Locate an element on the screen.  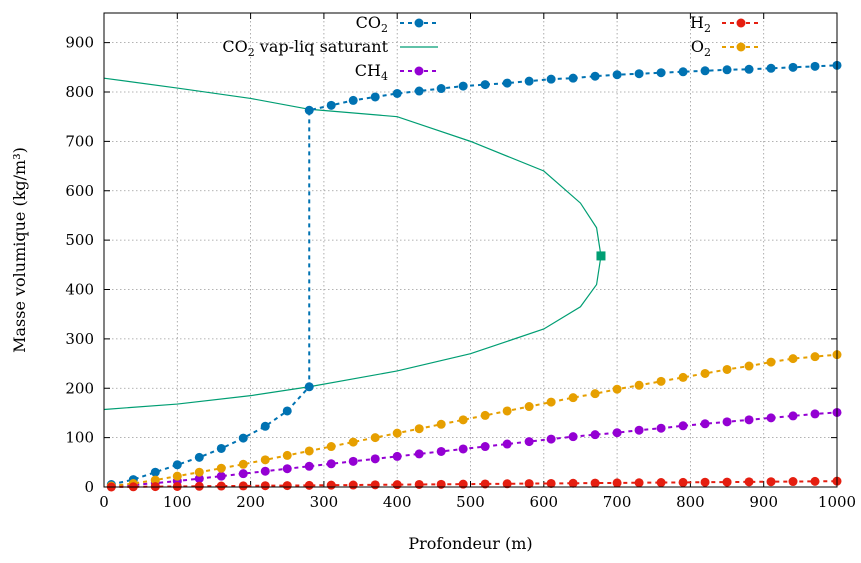
y-axis-label: Masse volumique (kg/m³) is located at coordinates (19, 250).